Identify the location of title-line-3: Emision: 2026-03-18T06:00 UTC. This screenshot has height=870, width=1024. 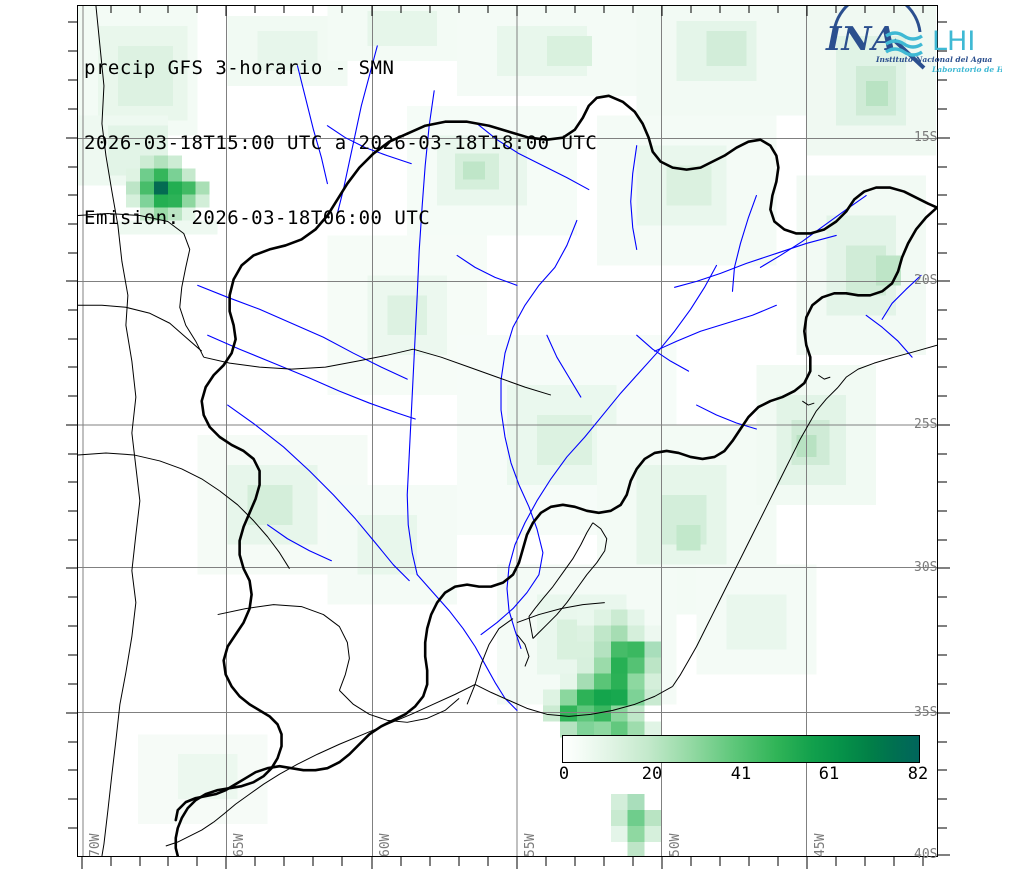
(257, 218).